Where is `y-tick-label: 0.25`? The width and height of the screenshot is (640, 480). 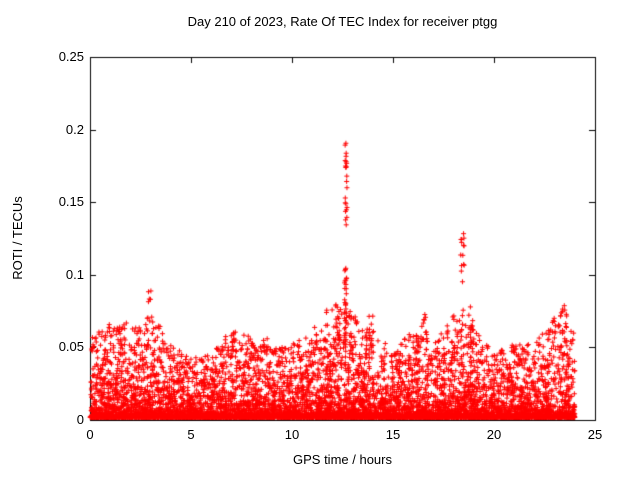 y-tick-label: 0.25 is located at coordinates (71, 56).